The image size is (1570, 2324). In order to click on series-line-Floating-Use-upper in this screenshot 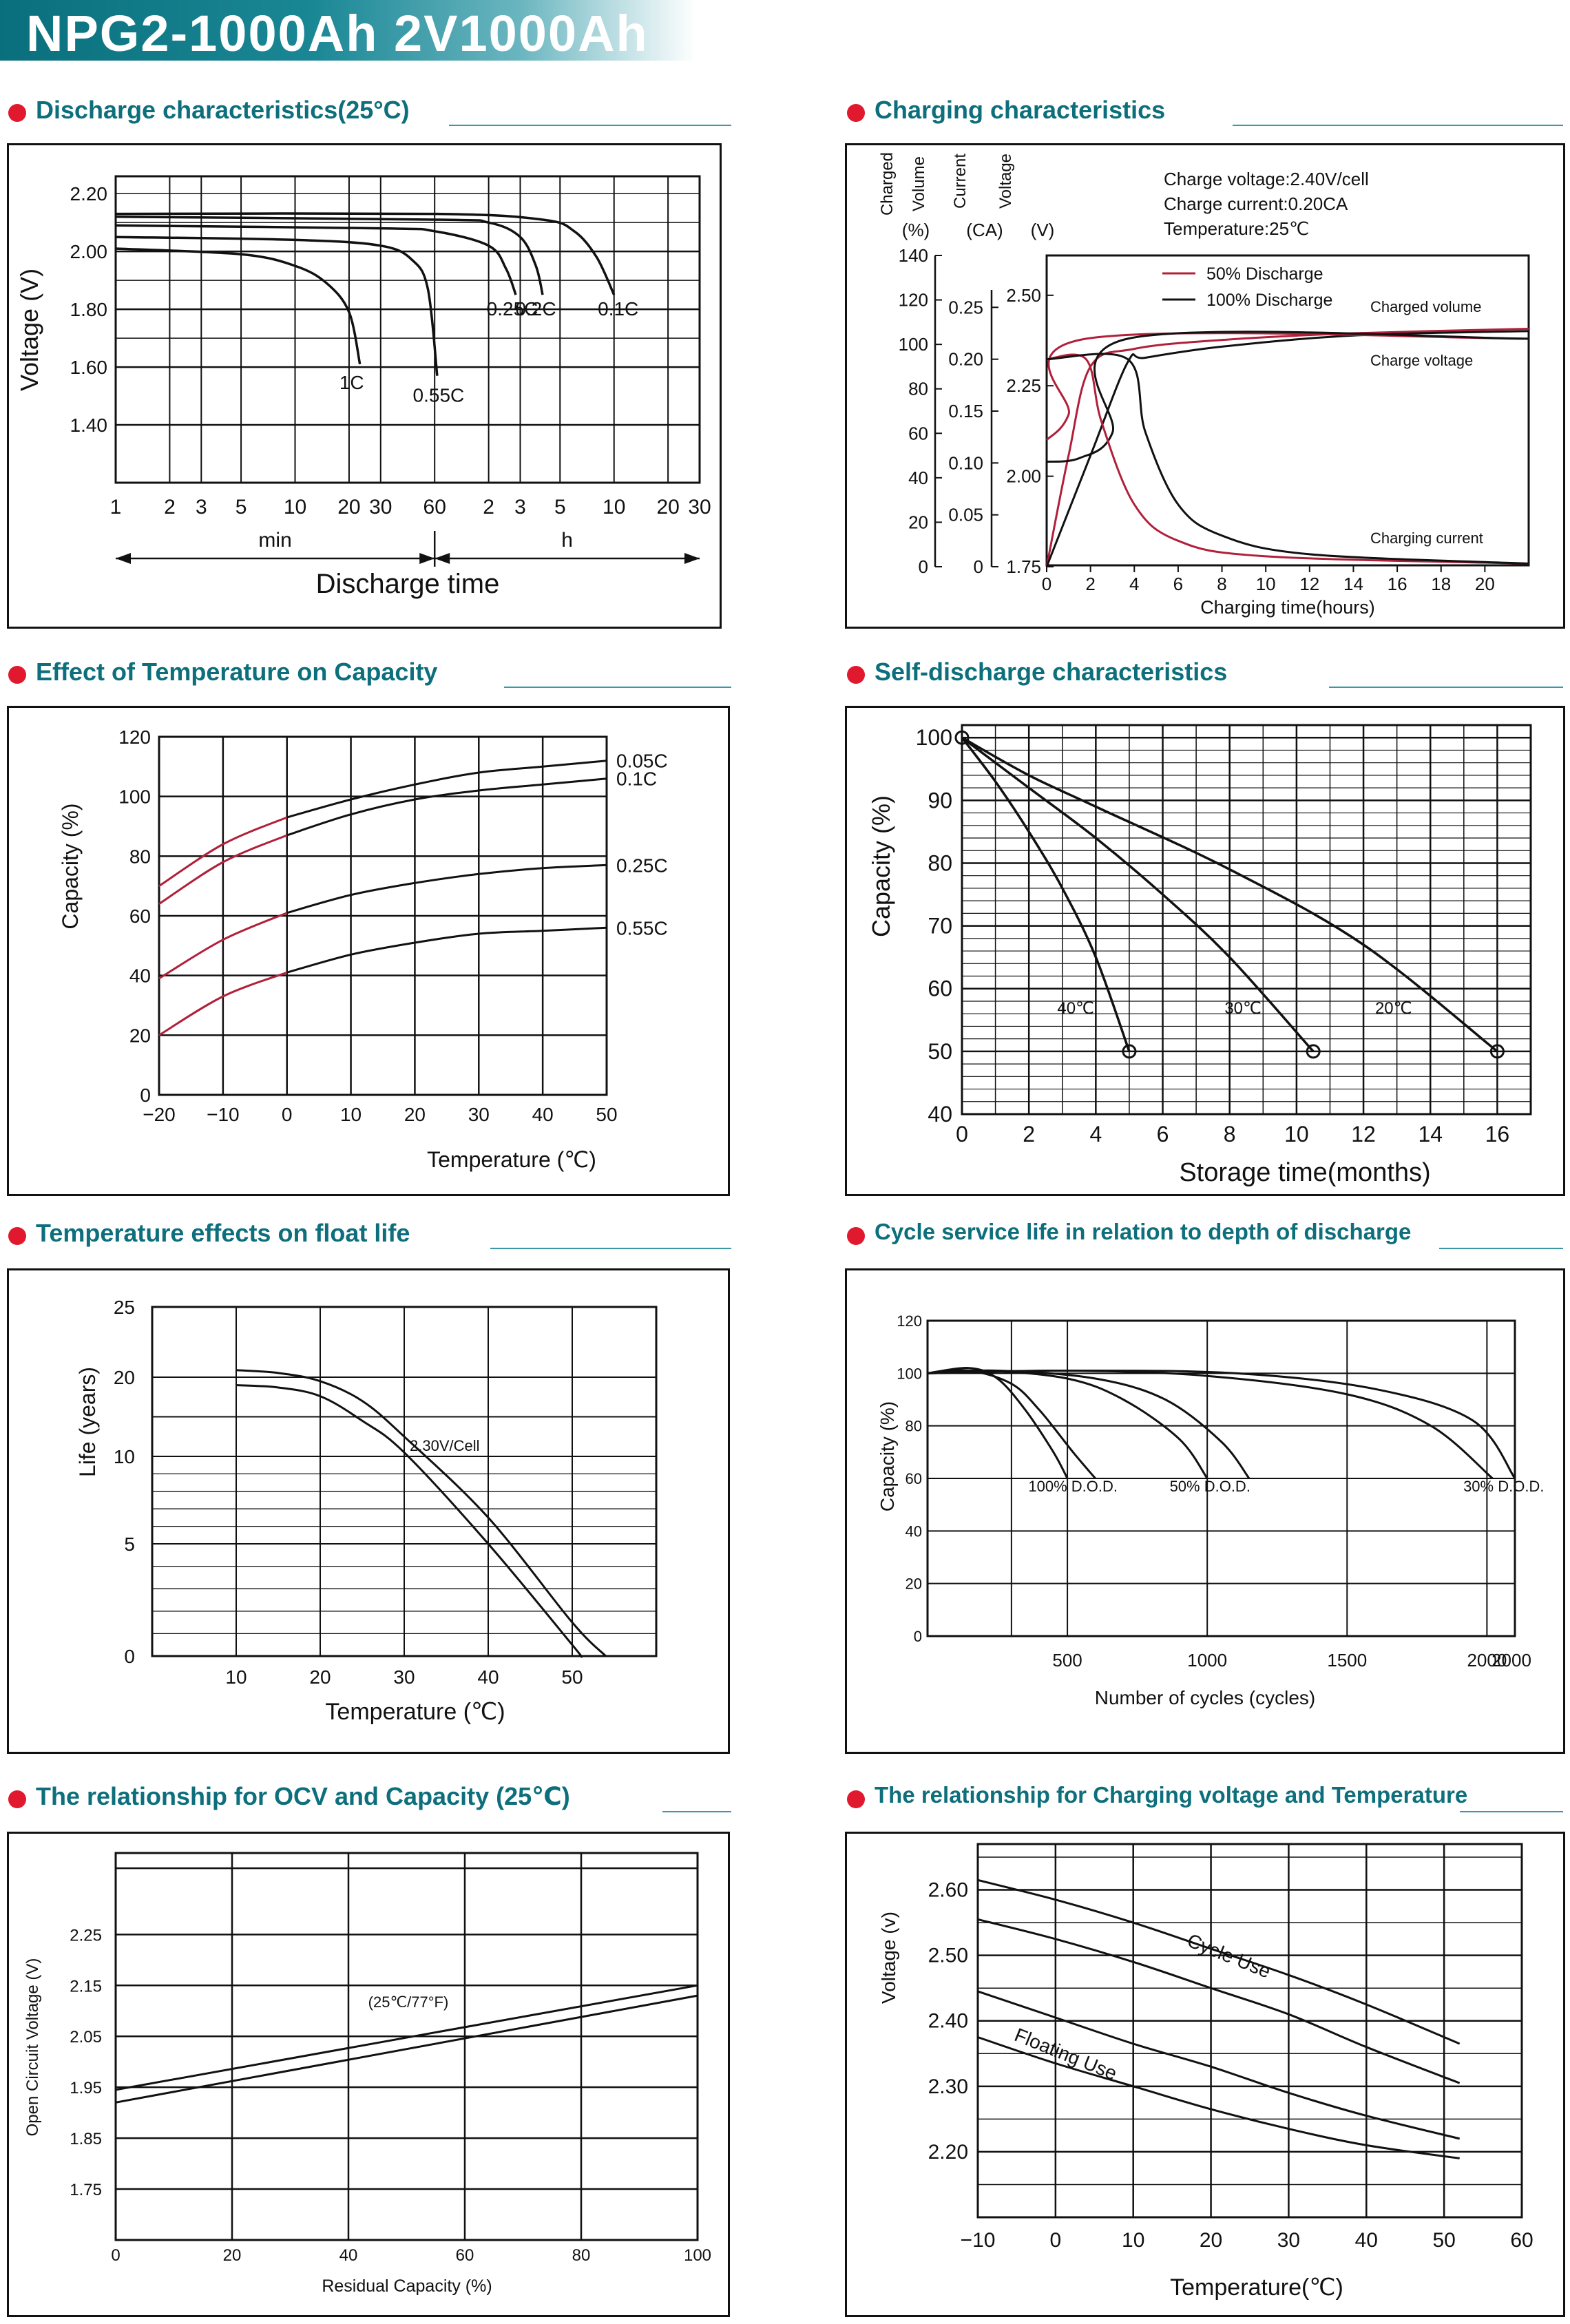, I will do `click(1219, 2065)`.